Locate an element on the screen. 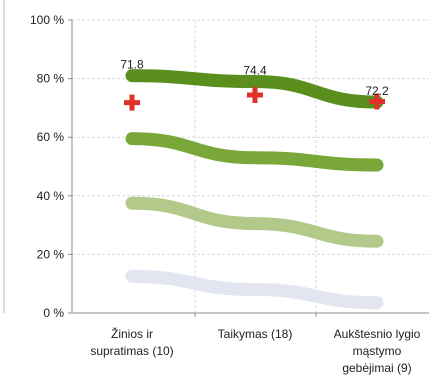 The height and width of the screenshot is (379, 429). x-category-label: gebėjimai (9) is located at coordinates (376, 368).